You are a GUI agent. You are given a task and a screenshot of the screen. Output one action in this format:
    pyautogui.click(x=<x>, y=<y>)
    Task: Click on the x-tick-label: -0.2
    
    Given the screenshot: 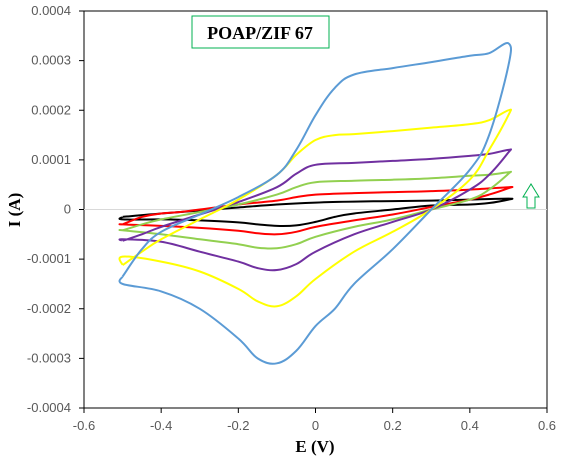 What is the action you would take?
    pyautogui.click(x=238, y=425)
    